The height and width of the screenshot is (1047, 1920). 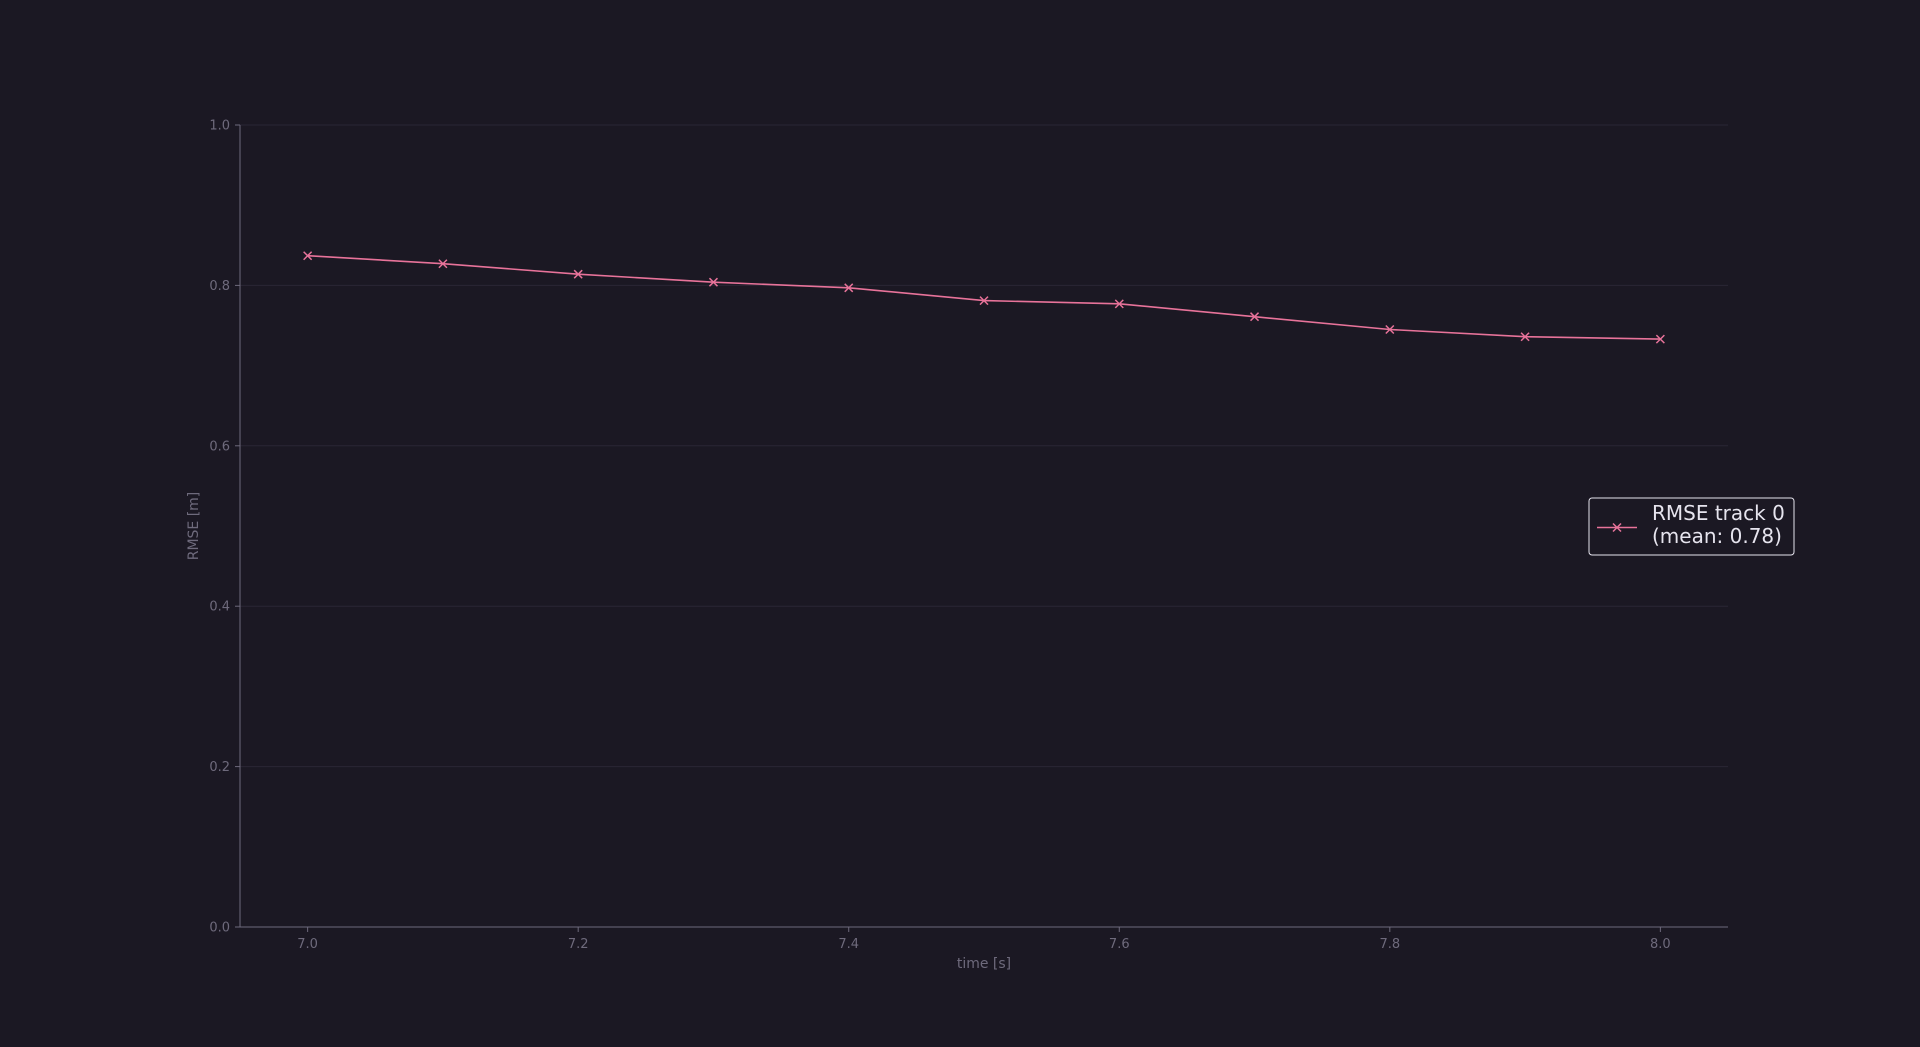 What do you see at coordinates (984, 964) in the screenshot?
I see `x-axis-label: time [s]` at bounding box center [984, 964].